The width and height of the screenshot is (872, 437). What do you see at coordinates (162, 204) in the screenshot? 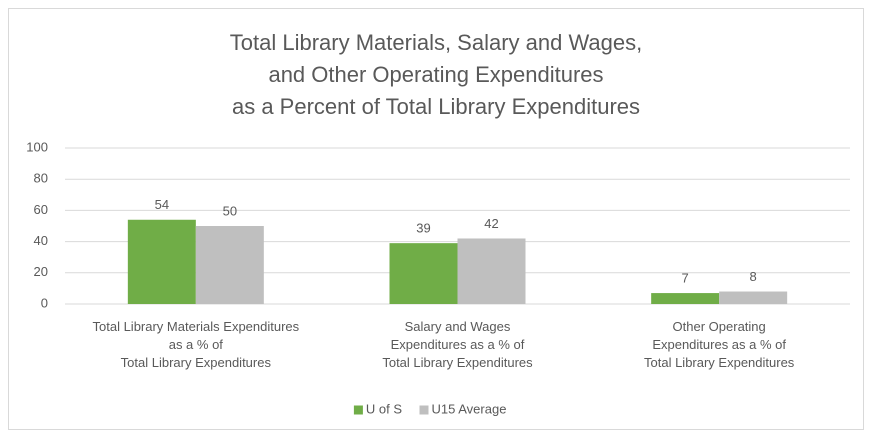
I see `data-label: 54` at bounding box center [162, 204].